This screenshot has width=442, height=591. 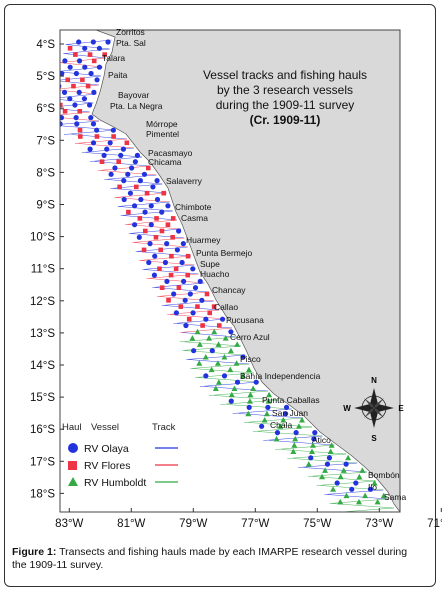 I want to click on lon-label: 71°W, so click(x=434, y=524).